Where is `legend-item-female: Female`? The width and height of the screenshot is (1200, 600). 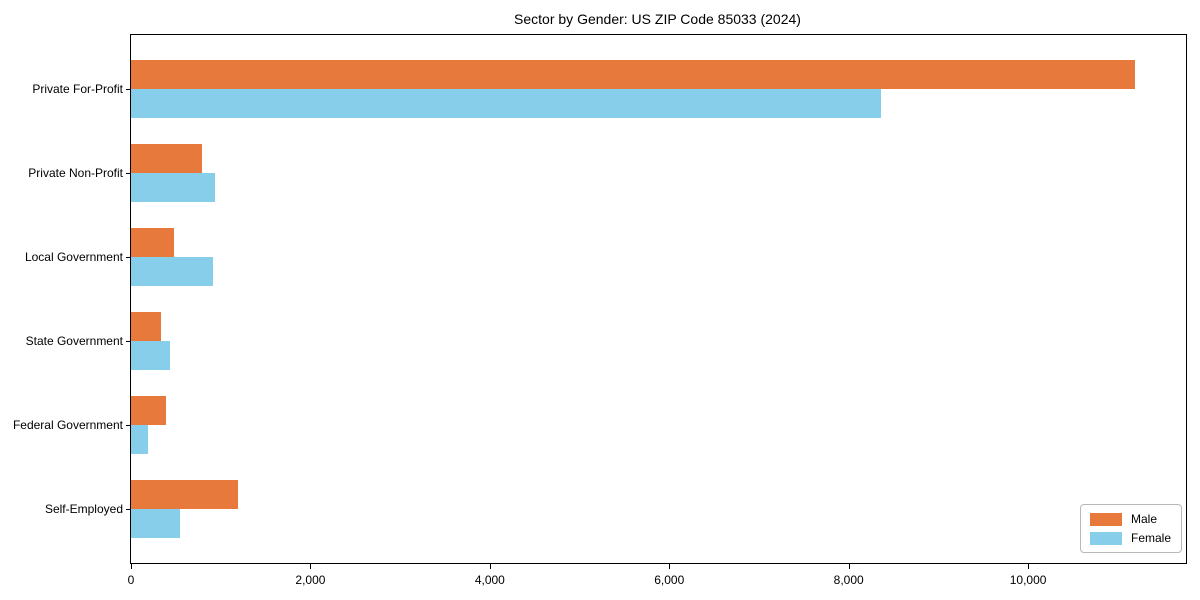 legend-item-female: Female is located at coordinates (1130, 538).